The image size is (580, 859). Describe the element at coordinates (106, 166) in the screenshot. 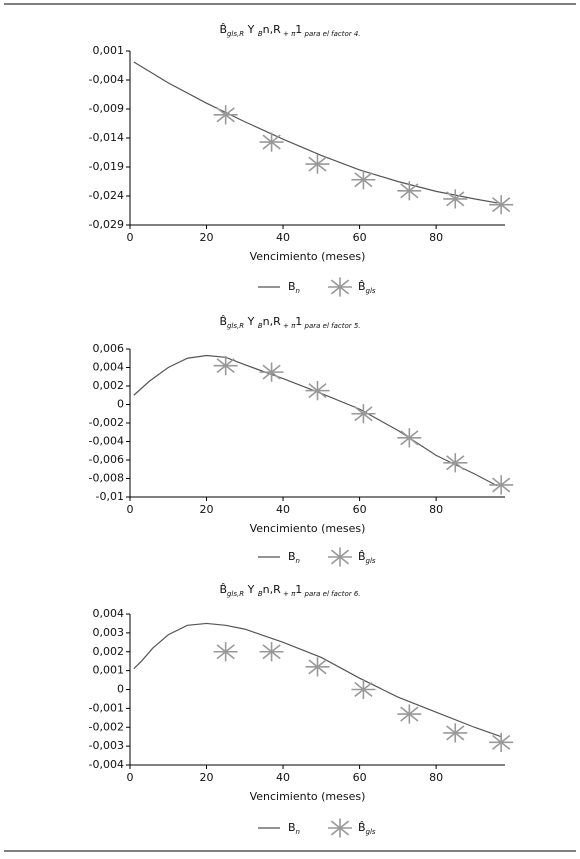

I see `y-tick-label: -0,019` at that location.